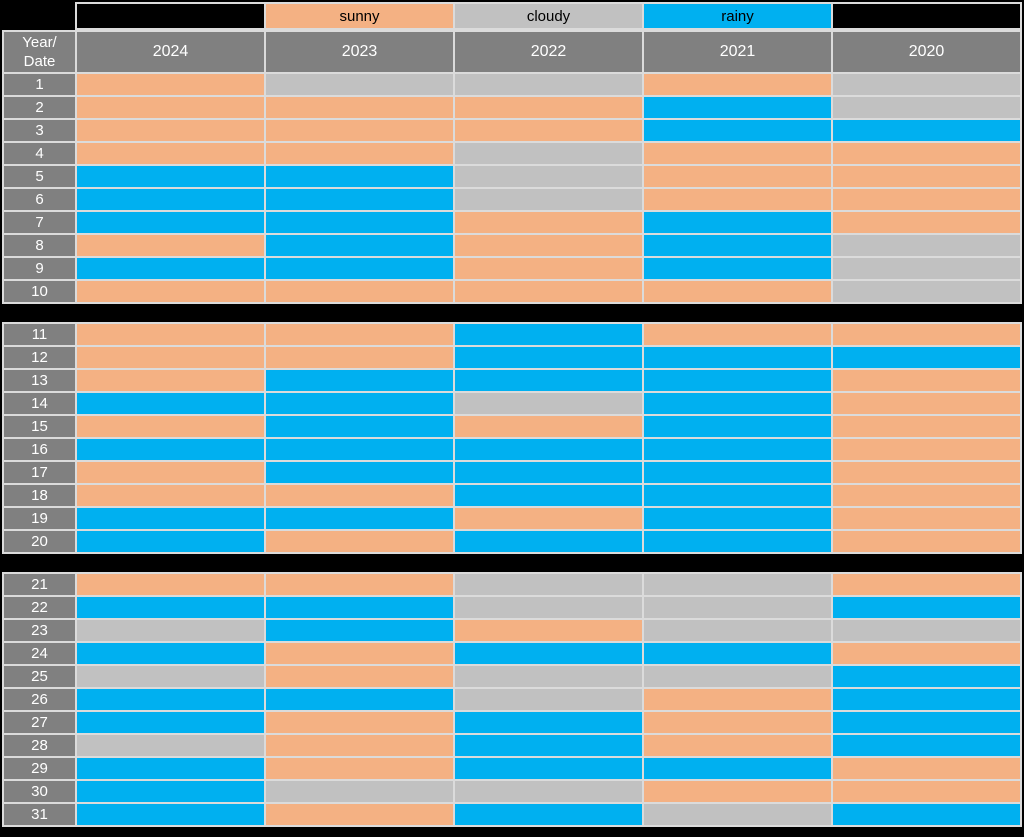 Image resolution: width=1024 pixels, height=837 pixels. Describe the element at coordinates (39, 814) in the screenshot. I see `date-row-header-31: 31` at that location.